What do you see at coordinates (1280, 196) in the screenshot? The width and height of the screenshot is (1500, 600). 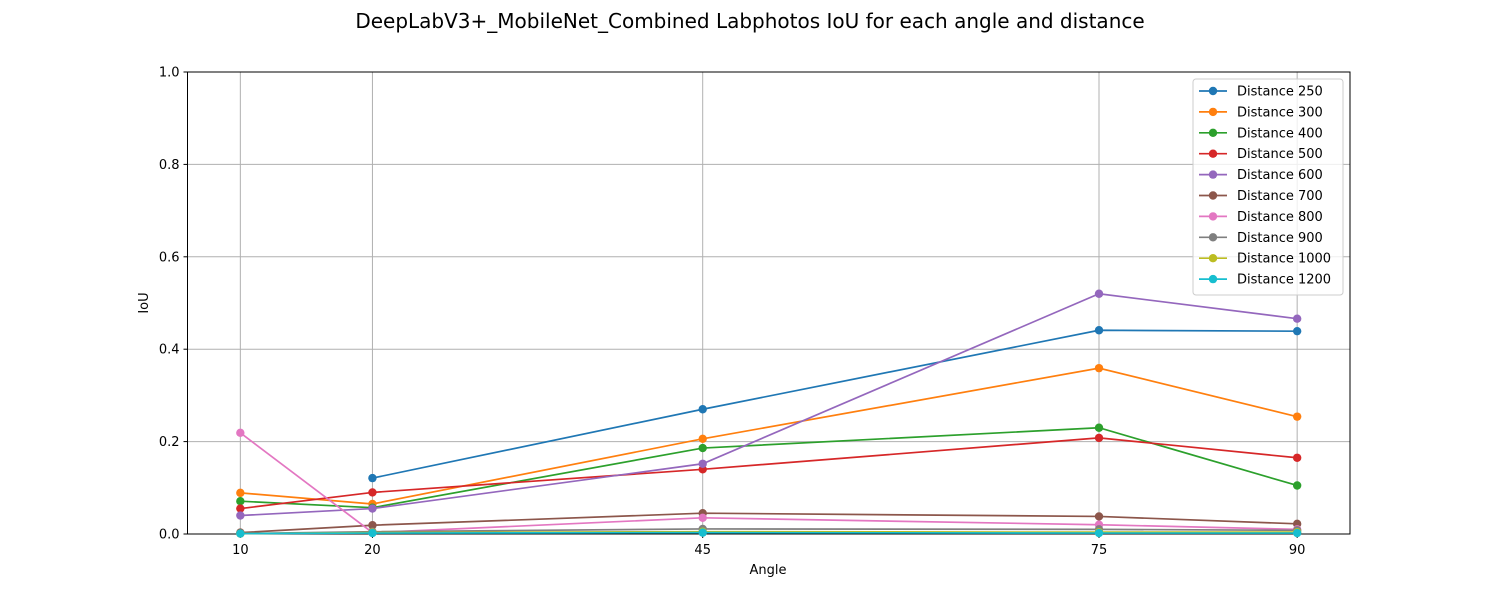 I see `legend-label: Distance 700` at bounding box center [1280, 196].